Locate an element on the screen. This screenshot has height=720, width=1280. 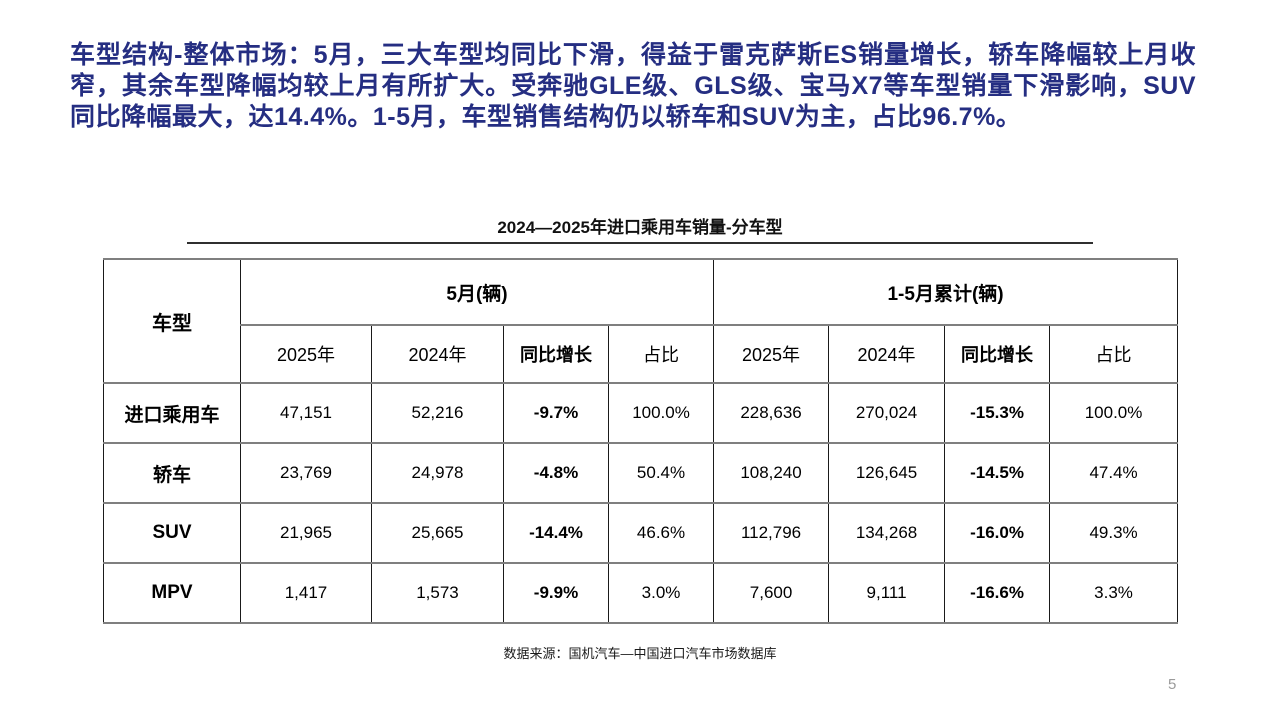
header-2025-may: 2025年 is located at coordinates (306, 354).